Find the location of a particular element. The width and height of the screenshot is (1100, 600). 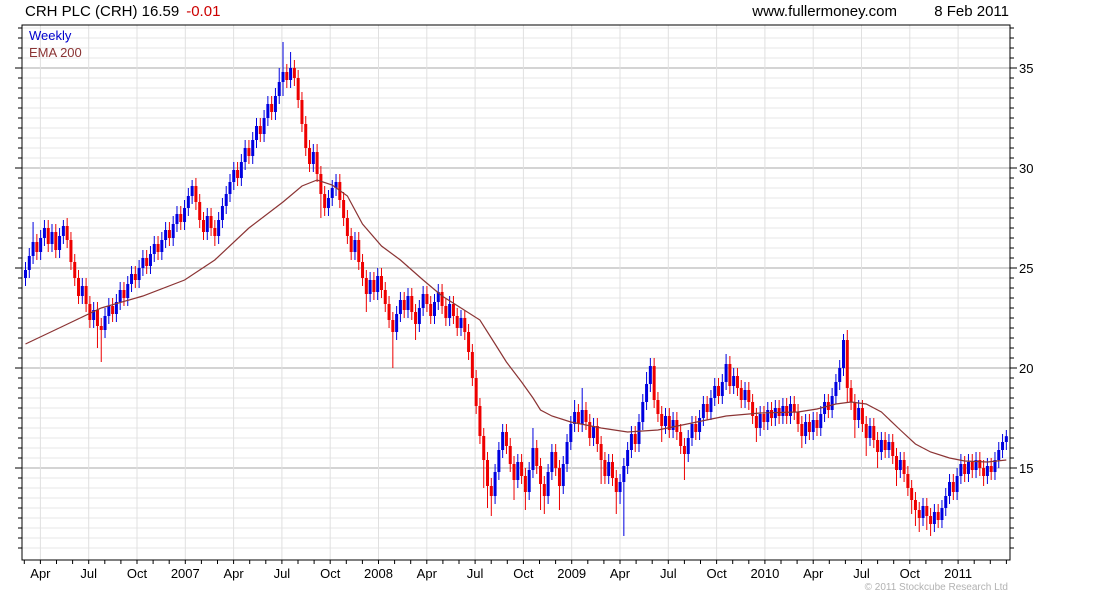

y-axis-label: 25 is located at coordinates (1026, 268).